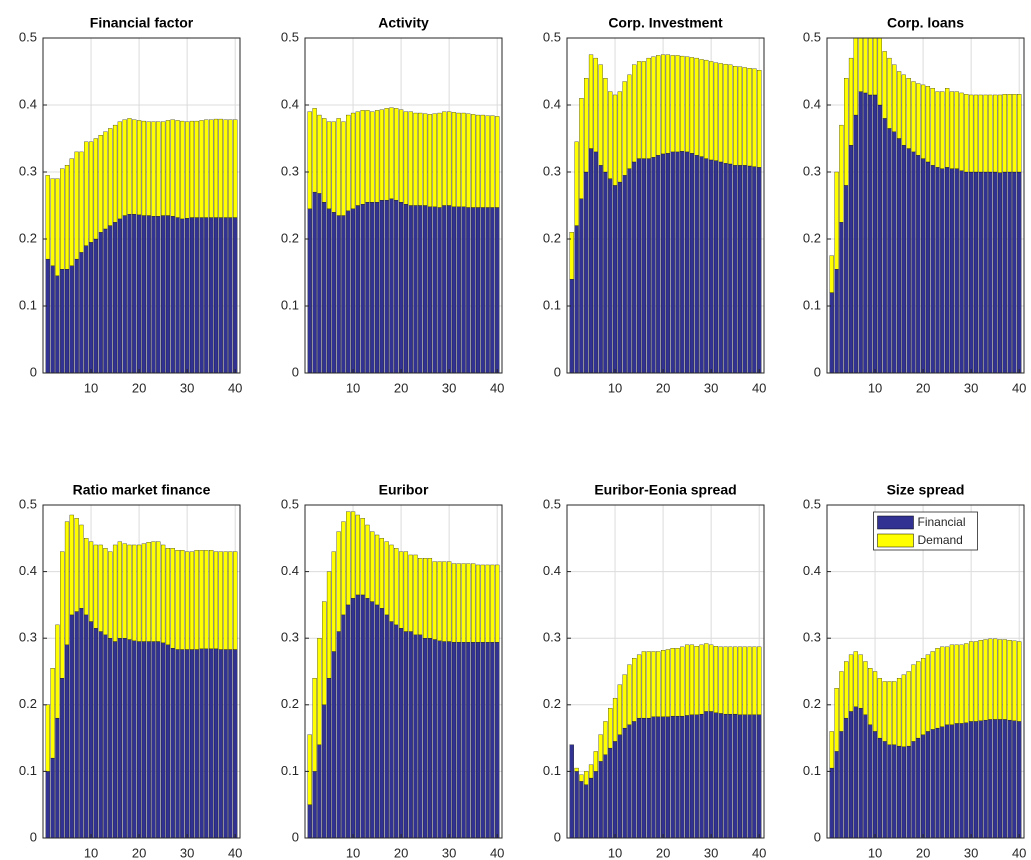  Describe the element at coordinates (28, 637) in the screenshot. I see `y-tick-label: 0.3` at that location.